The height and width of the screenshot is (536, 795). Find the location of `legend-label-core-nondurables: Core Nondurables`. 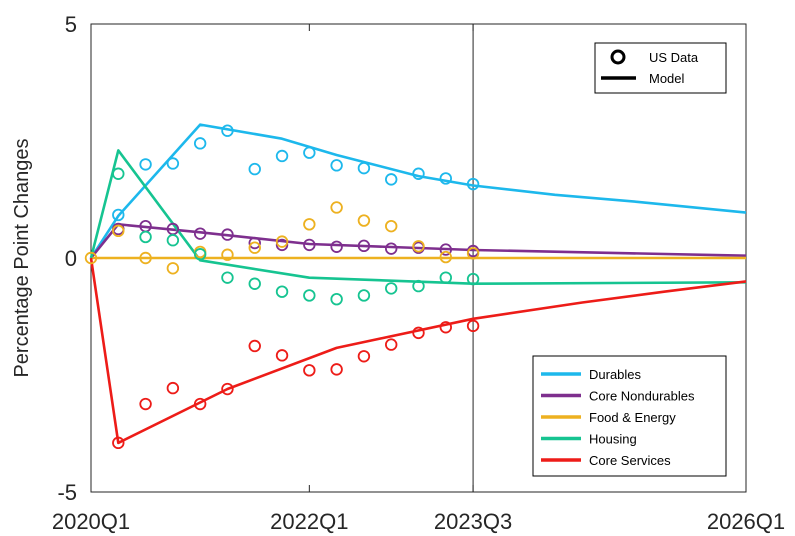

legend-label-core-nondurables: Core Nondurables is located at coordinates (642, 396).